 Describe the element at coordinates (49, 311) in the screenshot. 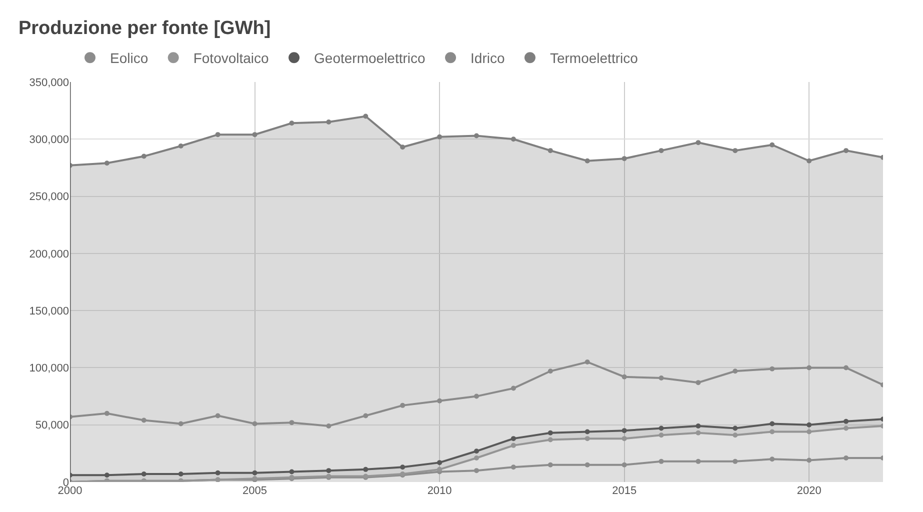

I see `y-tick-label: 150,000` at that location.